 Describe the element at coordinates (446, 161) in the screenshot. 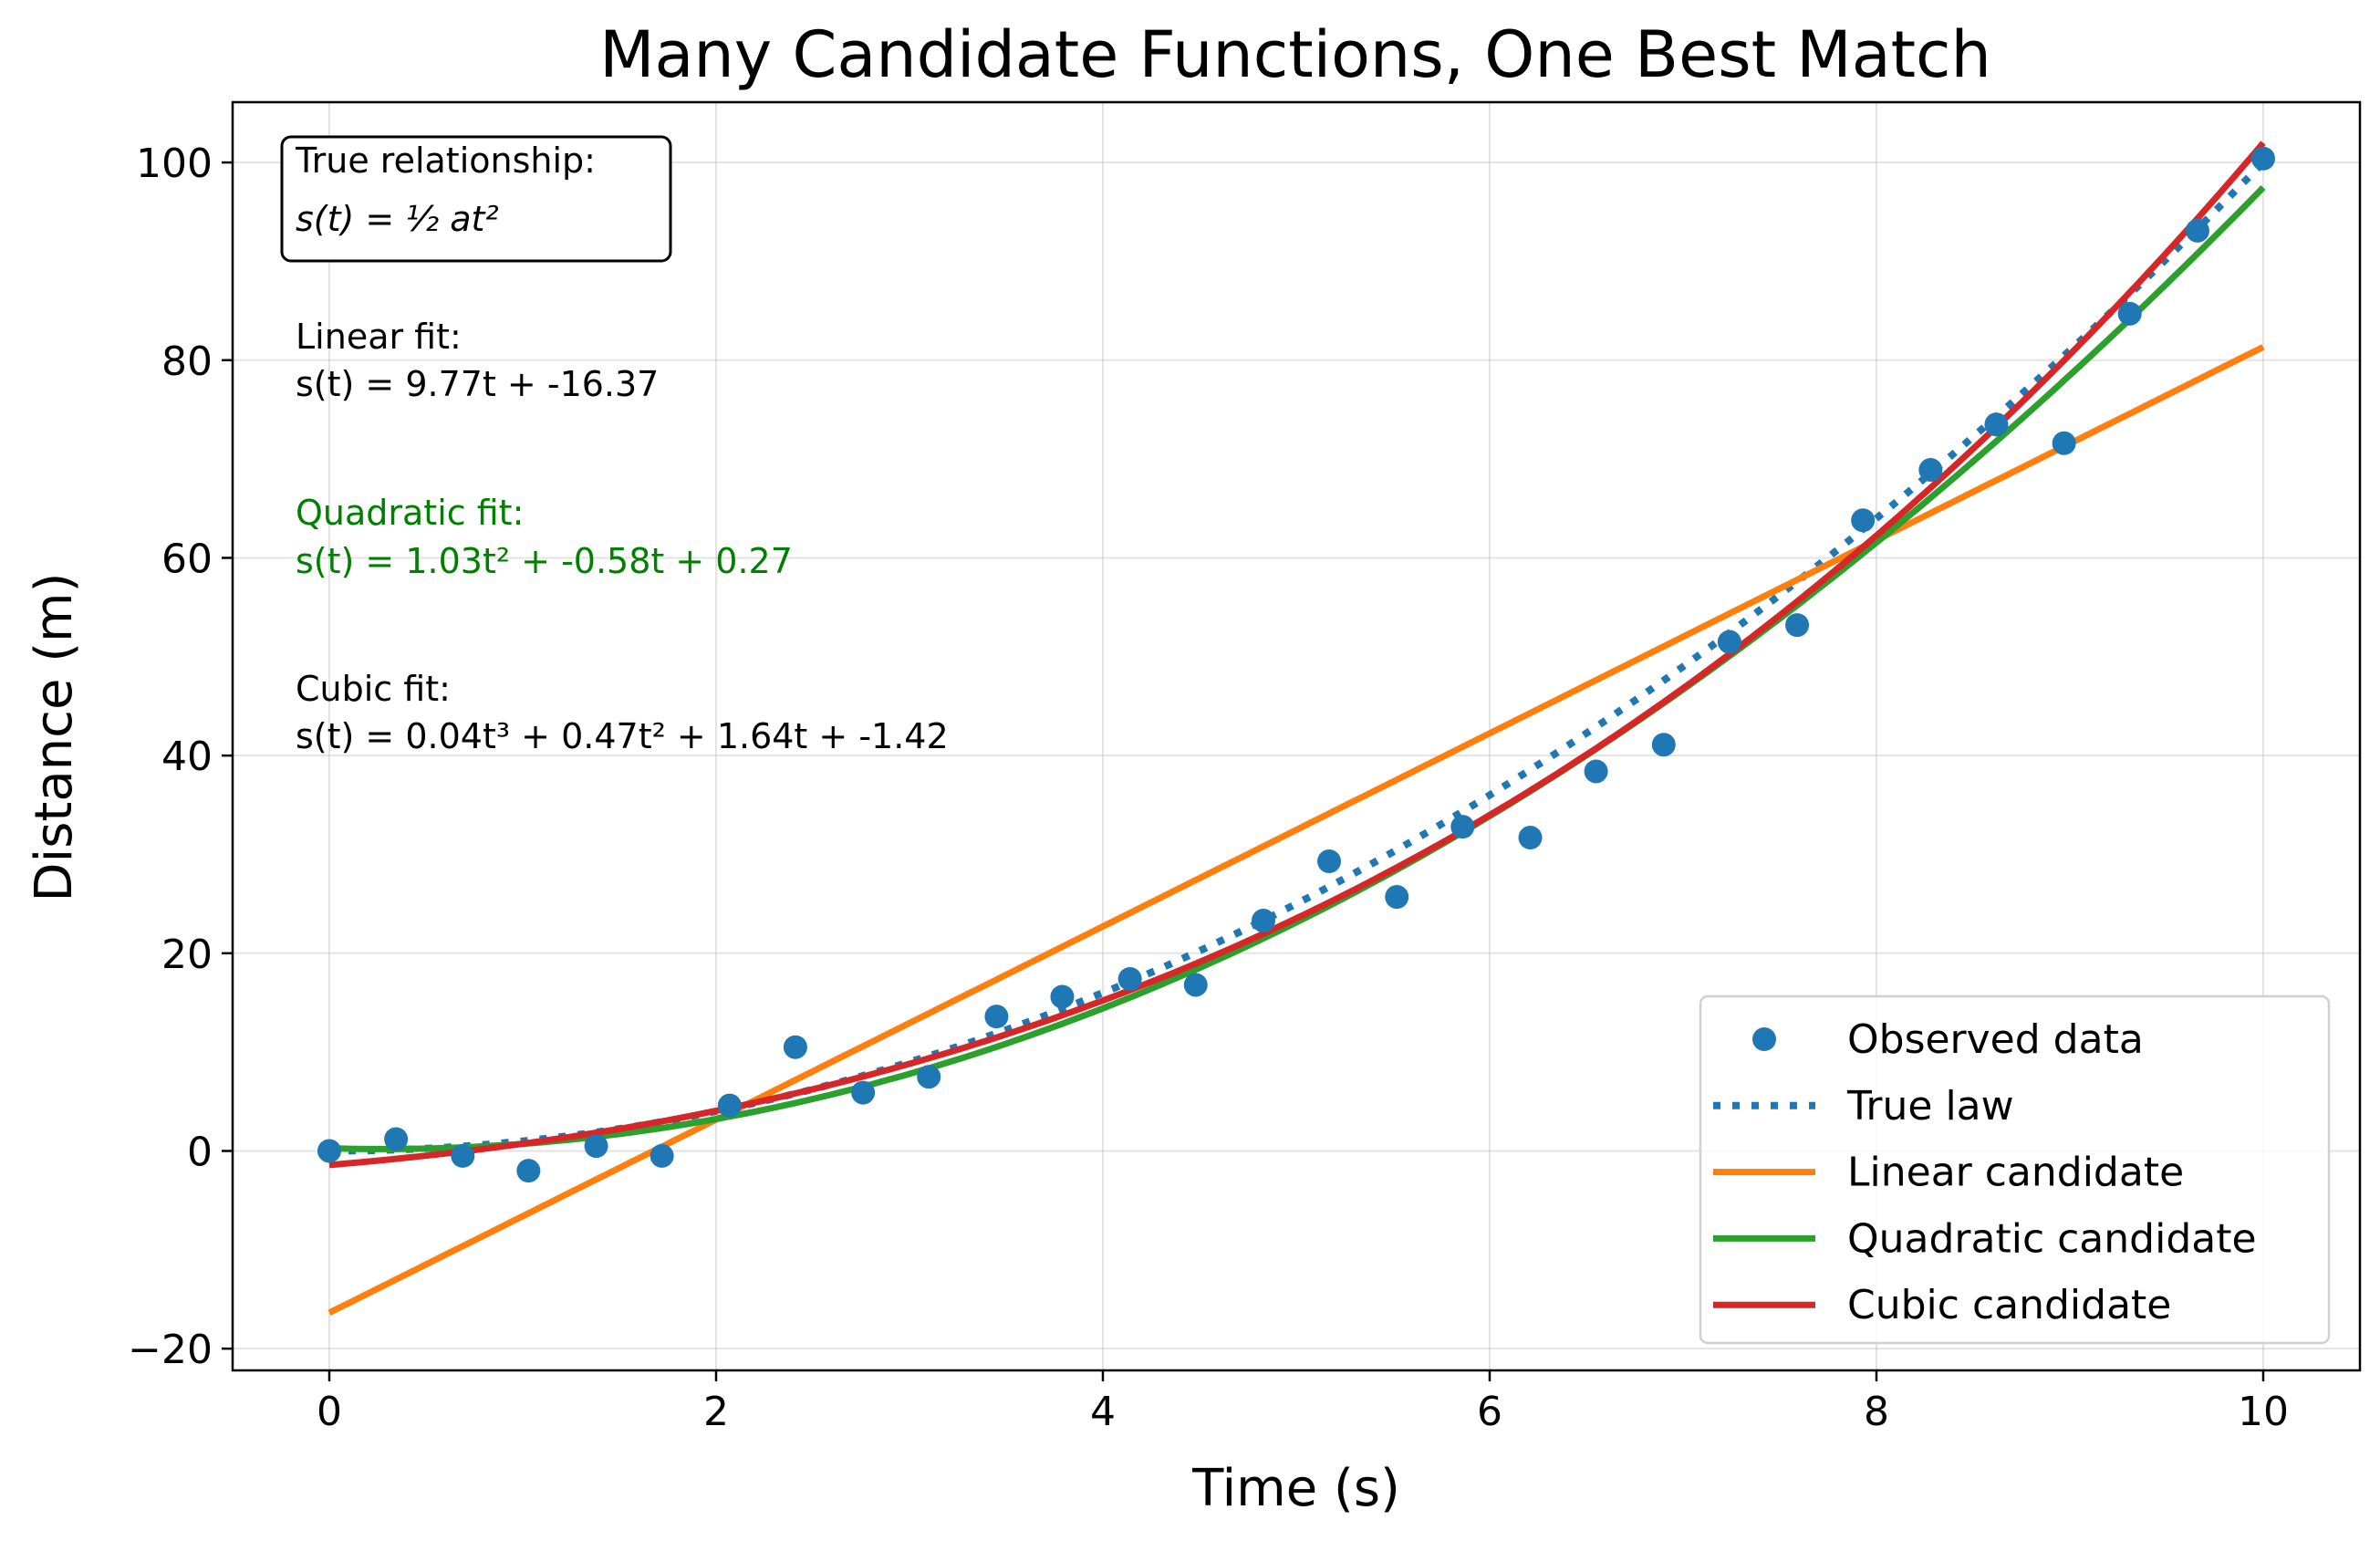

I see `true-relationship-title: True relationship:` at that location.